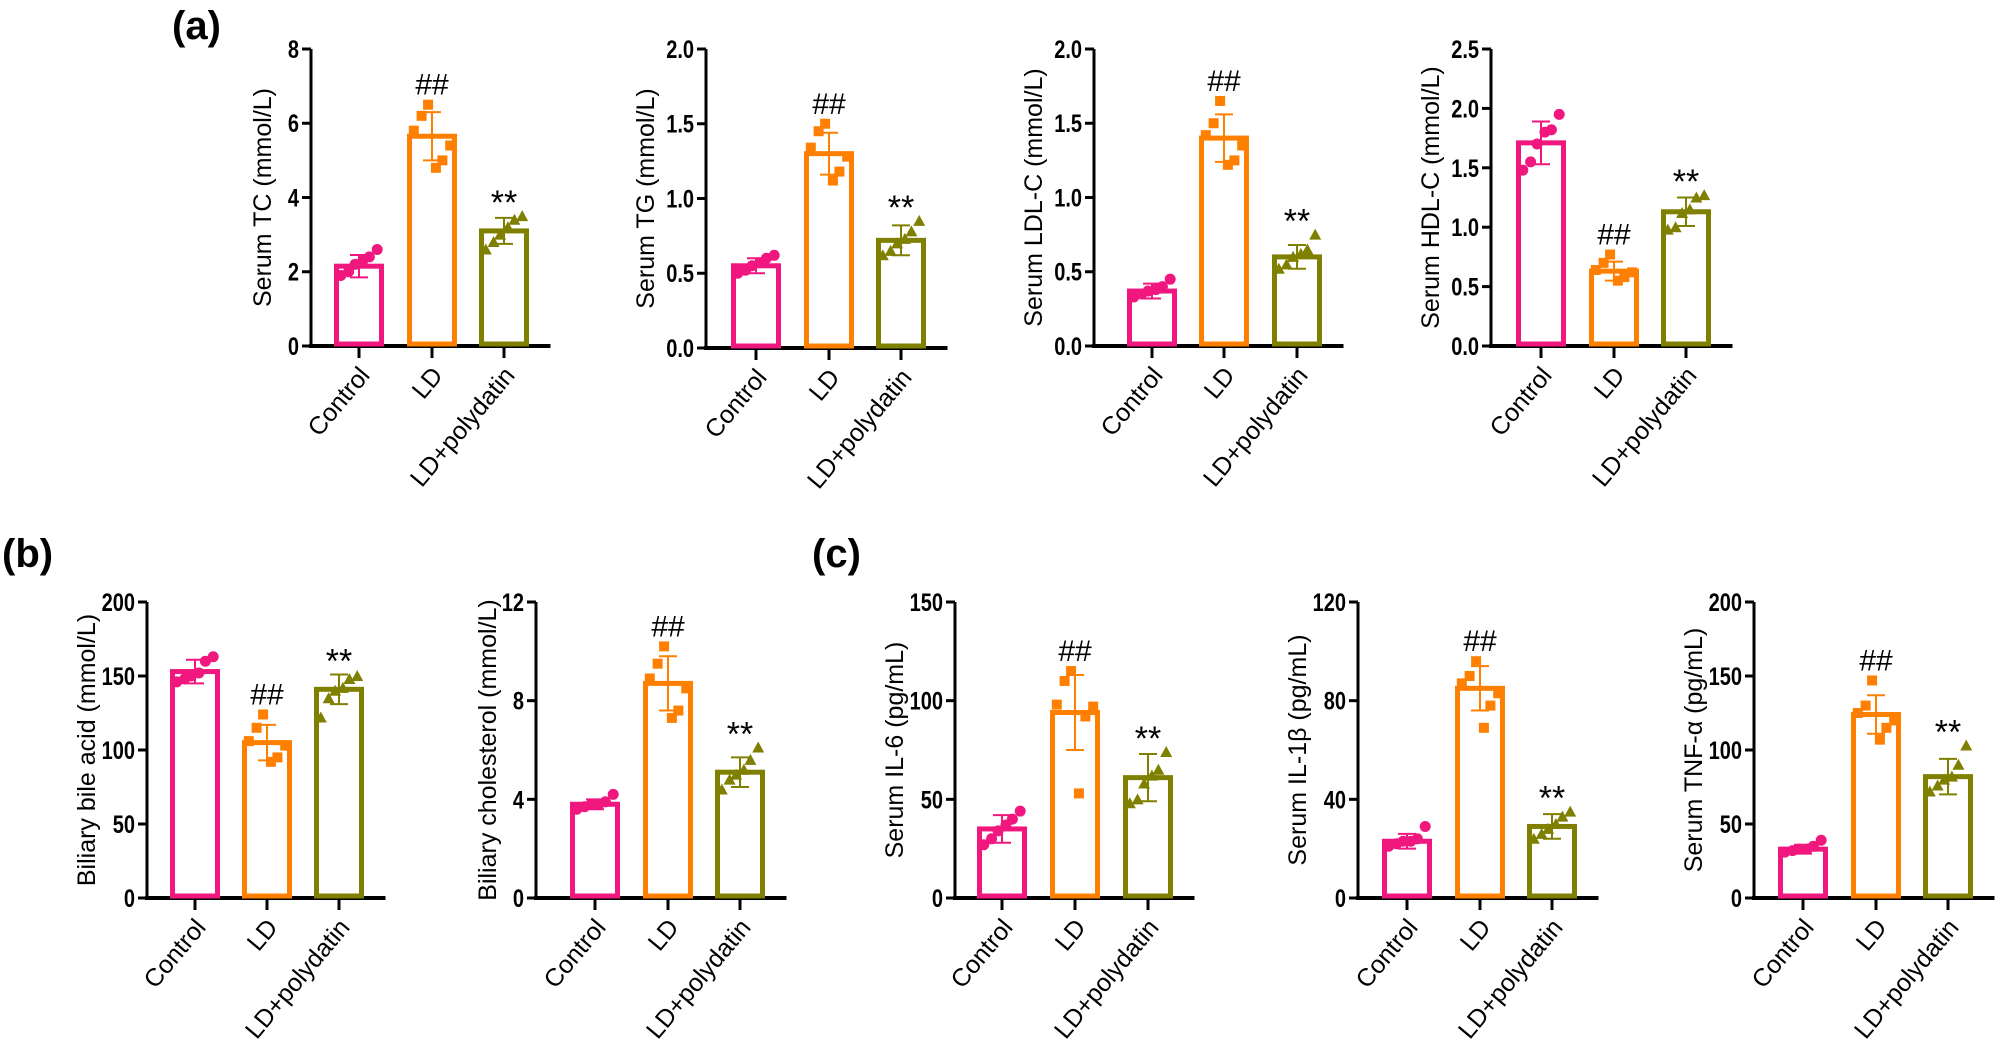 The height and width of the screenshot is (1057, 2000). Describe the element at coordinates (118, 751) in the screenshot. I see `y-tick-label: 100` at that location.